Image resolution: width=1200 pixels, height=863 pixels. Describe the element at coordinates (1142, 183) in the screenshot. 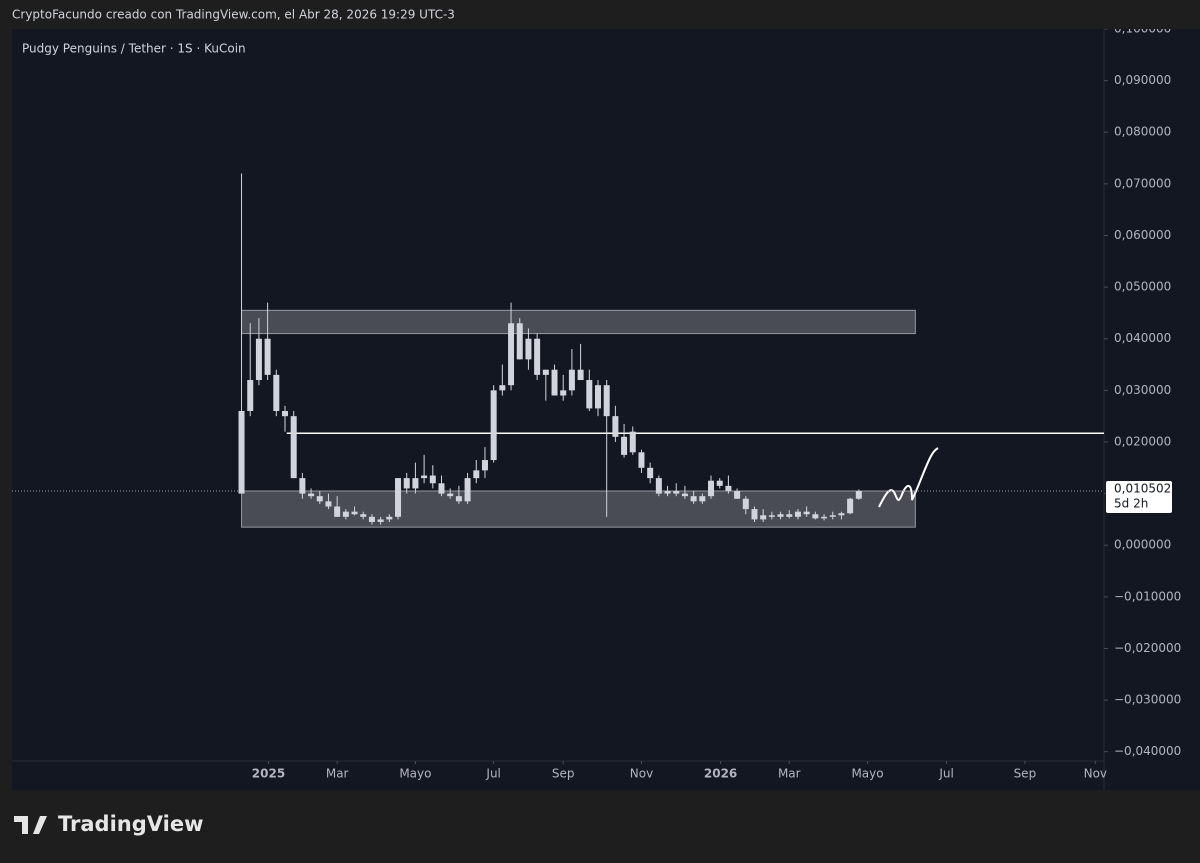

I see `y-tick-label: 0,070000` at that location.